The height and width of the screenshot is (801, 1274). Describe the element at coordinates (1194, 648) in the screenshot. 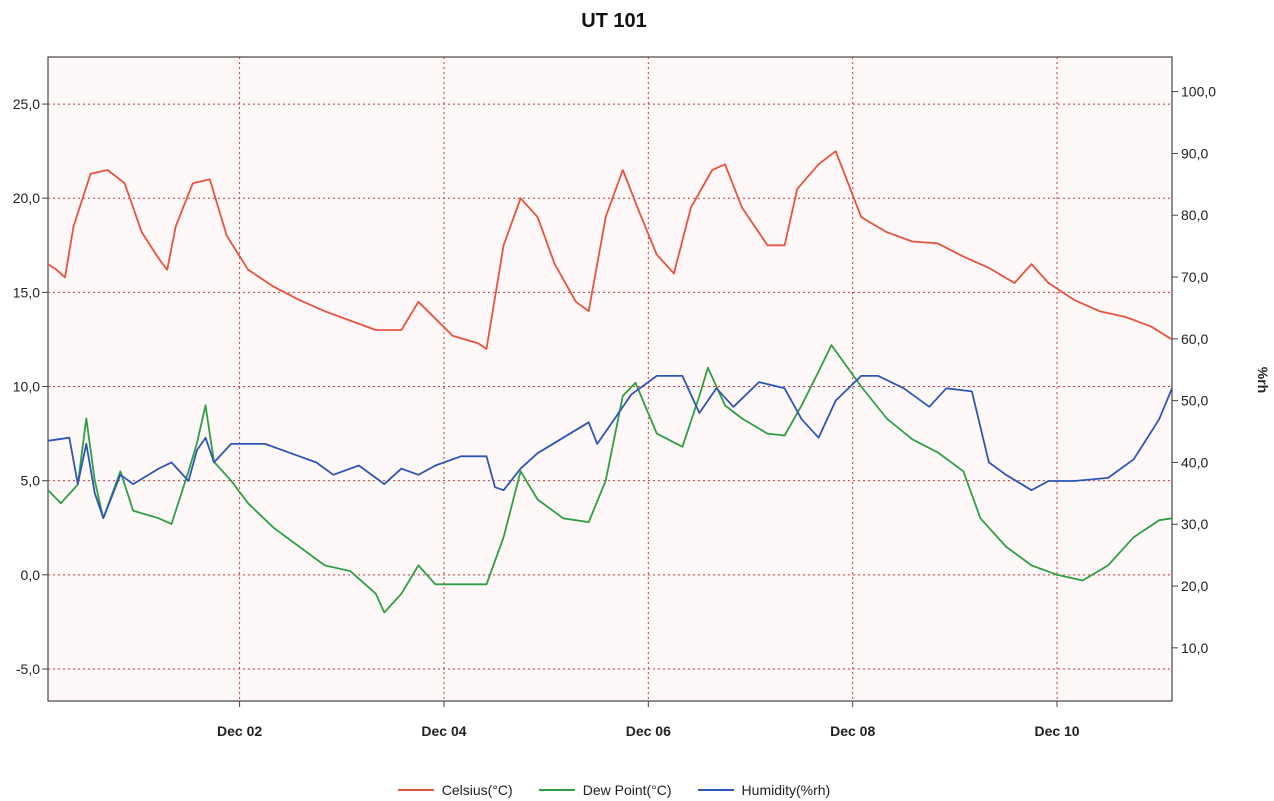

I see `y-right-tick-label: 10,0` at that location.